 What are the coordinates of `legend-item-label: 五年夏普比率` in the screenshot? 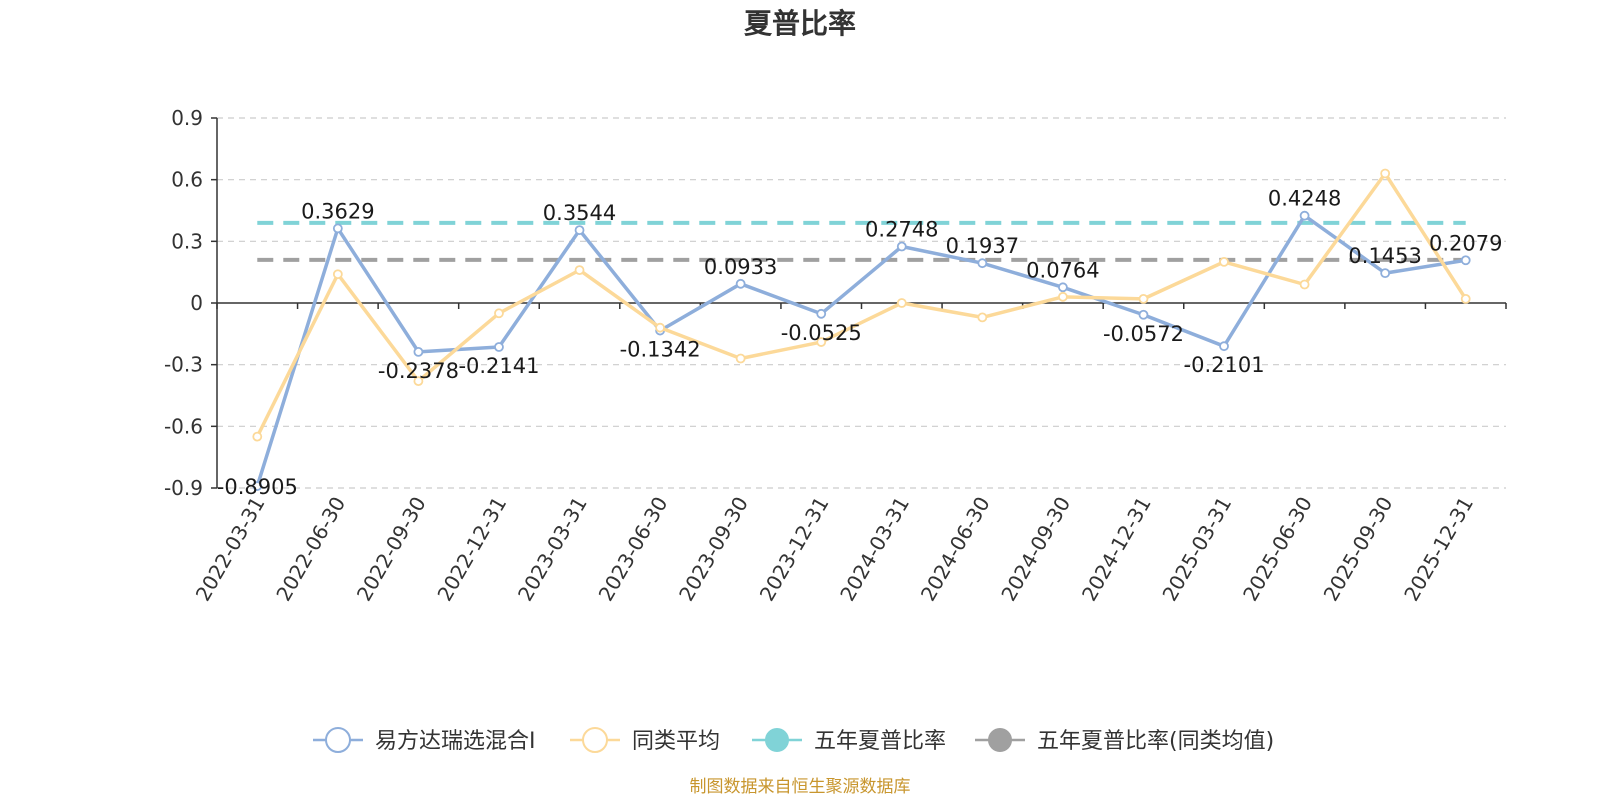 It's located at (880, 741).